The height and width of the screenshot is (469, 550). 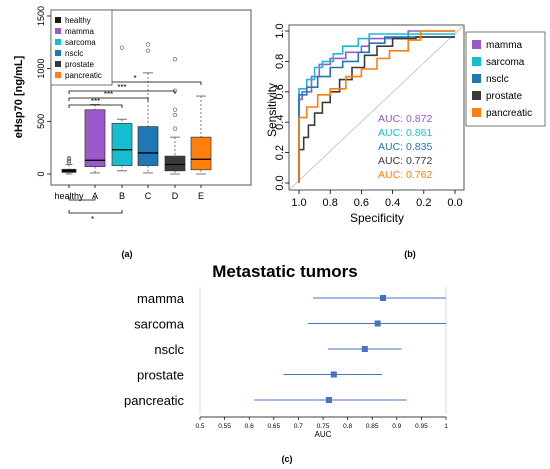 I want to click on boxplot-boxes, so click(x=136, y=108).